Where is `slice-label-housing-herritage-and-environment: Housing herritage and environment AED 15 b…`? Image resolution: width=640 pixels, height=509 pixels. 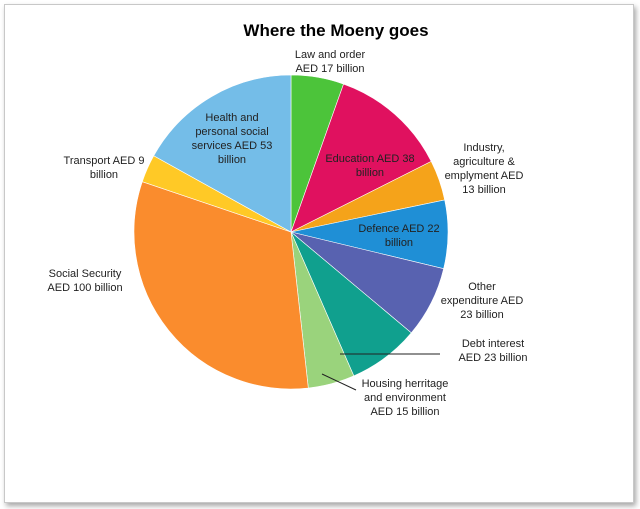
slice-label-housing-herritage-and-environment: Housing herritage and environment AED 15 b… is located at coordinates (405, 398).